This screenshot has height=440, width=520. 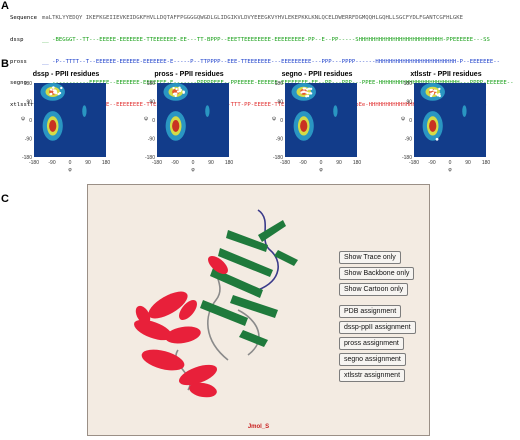 I want to click on pdb-assignment-button: PDB assignment, so click(x=370, y=311).